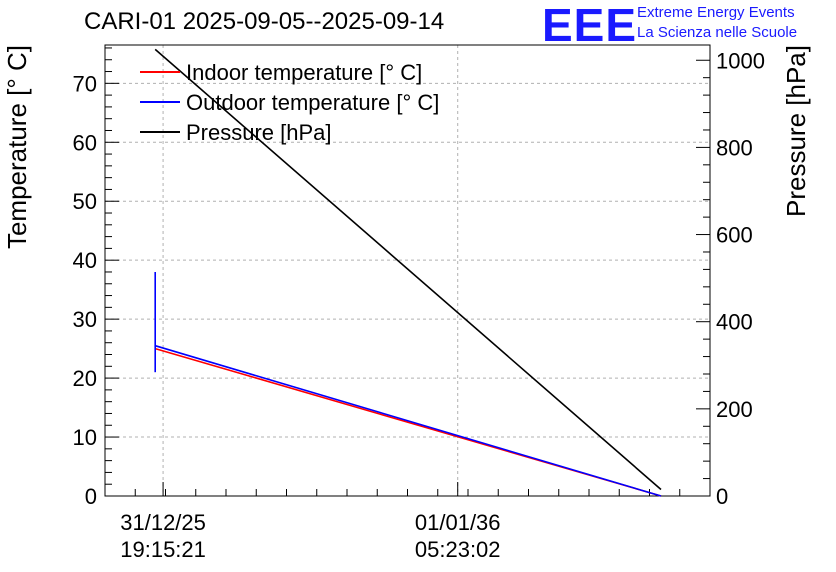  What do you see at coordinates (717, 32) in the screenshot?
I see `logo-subtitle-2: La Scienza nelle Scuole` at bounding box center [717, 32].